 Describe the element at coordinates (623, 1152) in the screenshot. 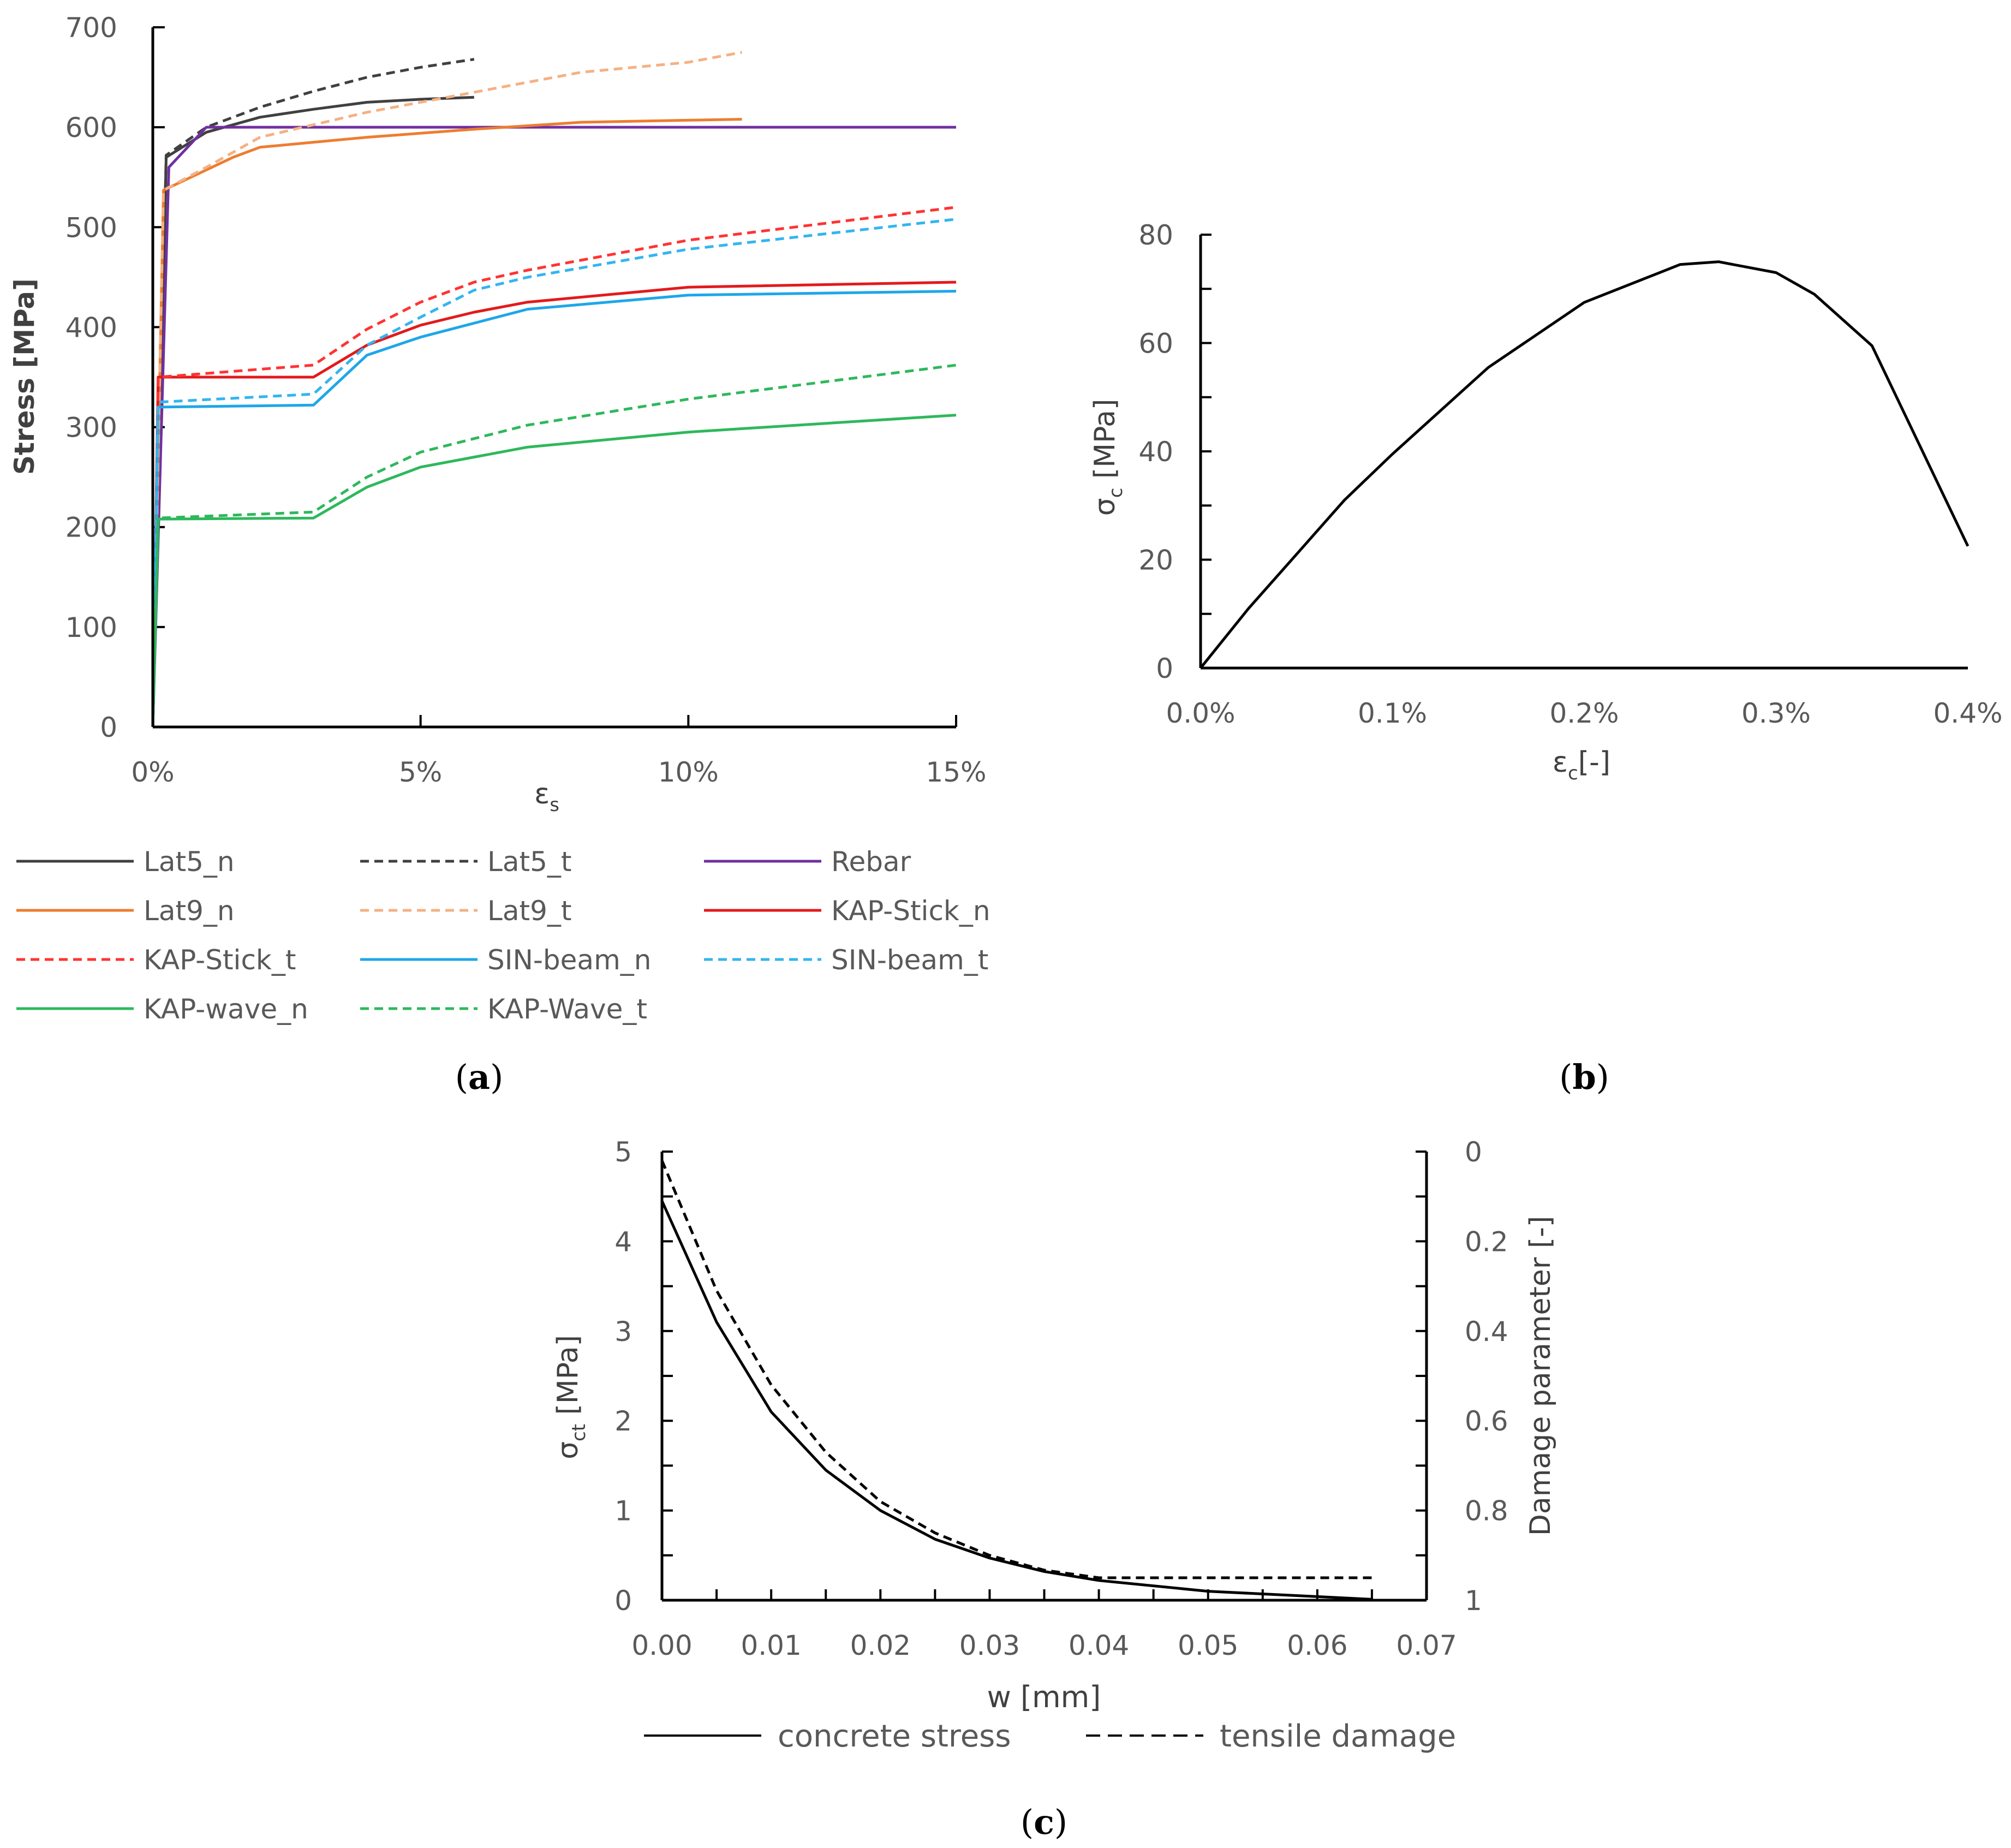

I see `chart-c-ytick-label: 5` at that location.